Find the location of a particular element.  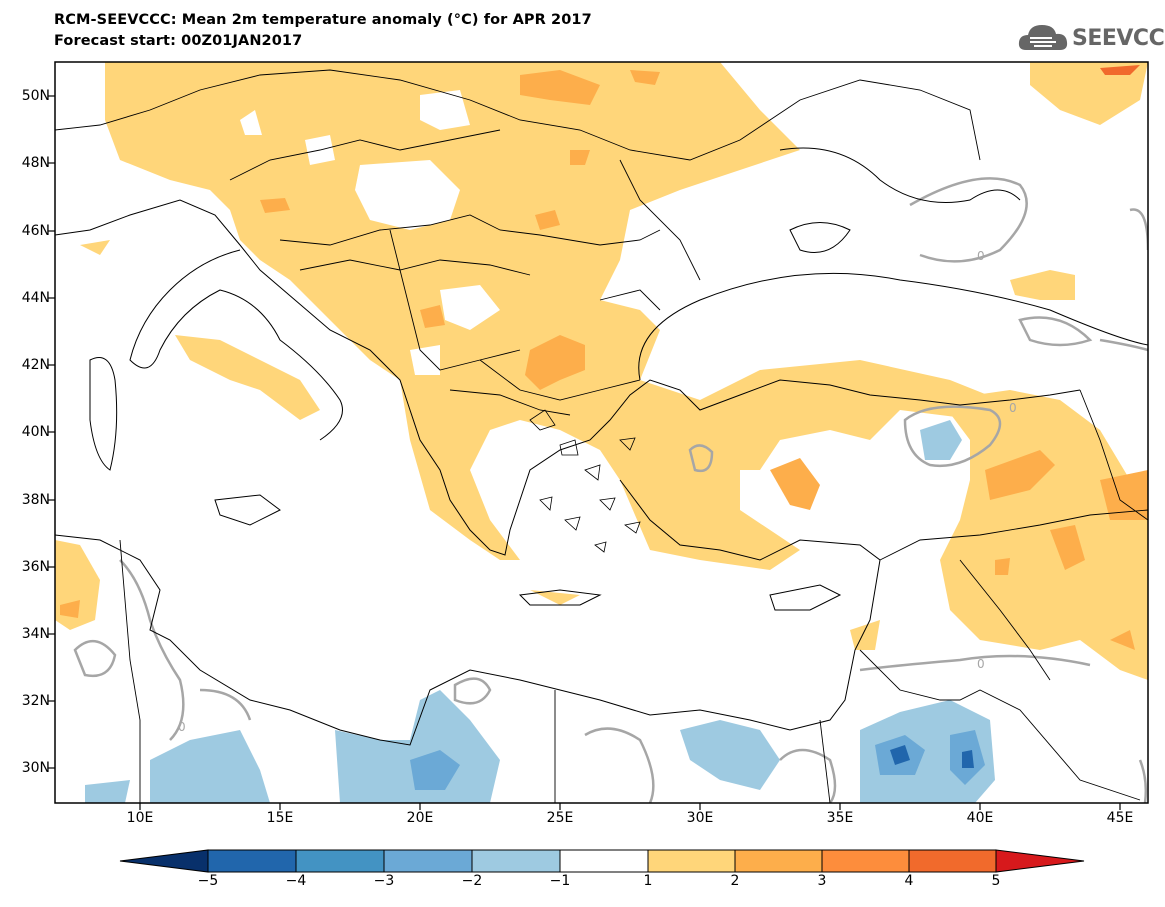

lat-tick-label: 36N is located at coordinates (35, 567).